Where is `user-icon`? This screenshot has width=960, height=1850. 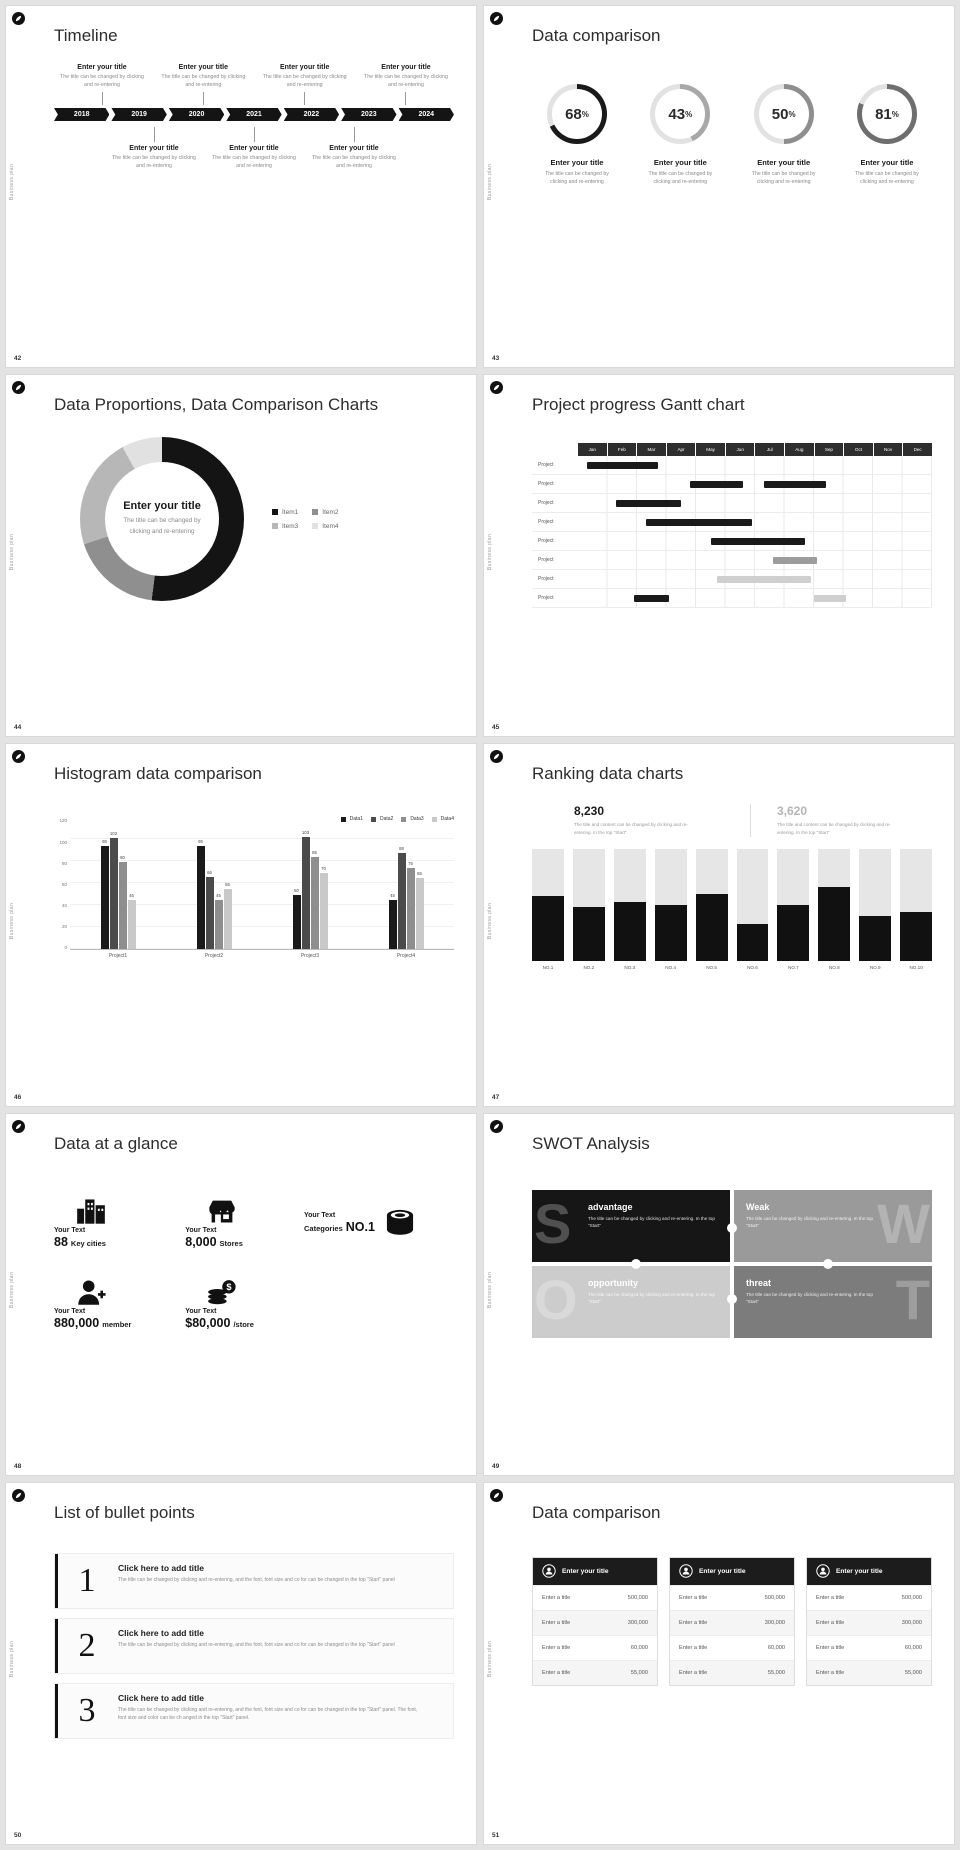
user-icon is located at coordinates (823, 1571).